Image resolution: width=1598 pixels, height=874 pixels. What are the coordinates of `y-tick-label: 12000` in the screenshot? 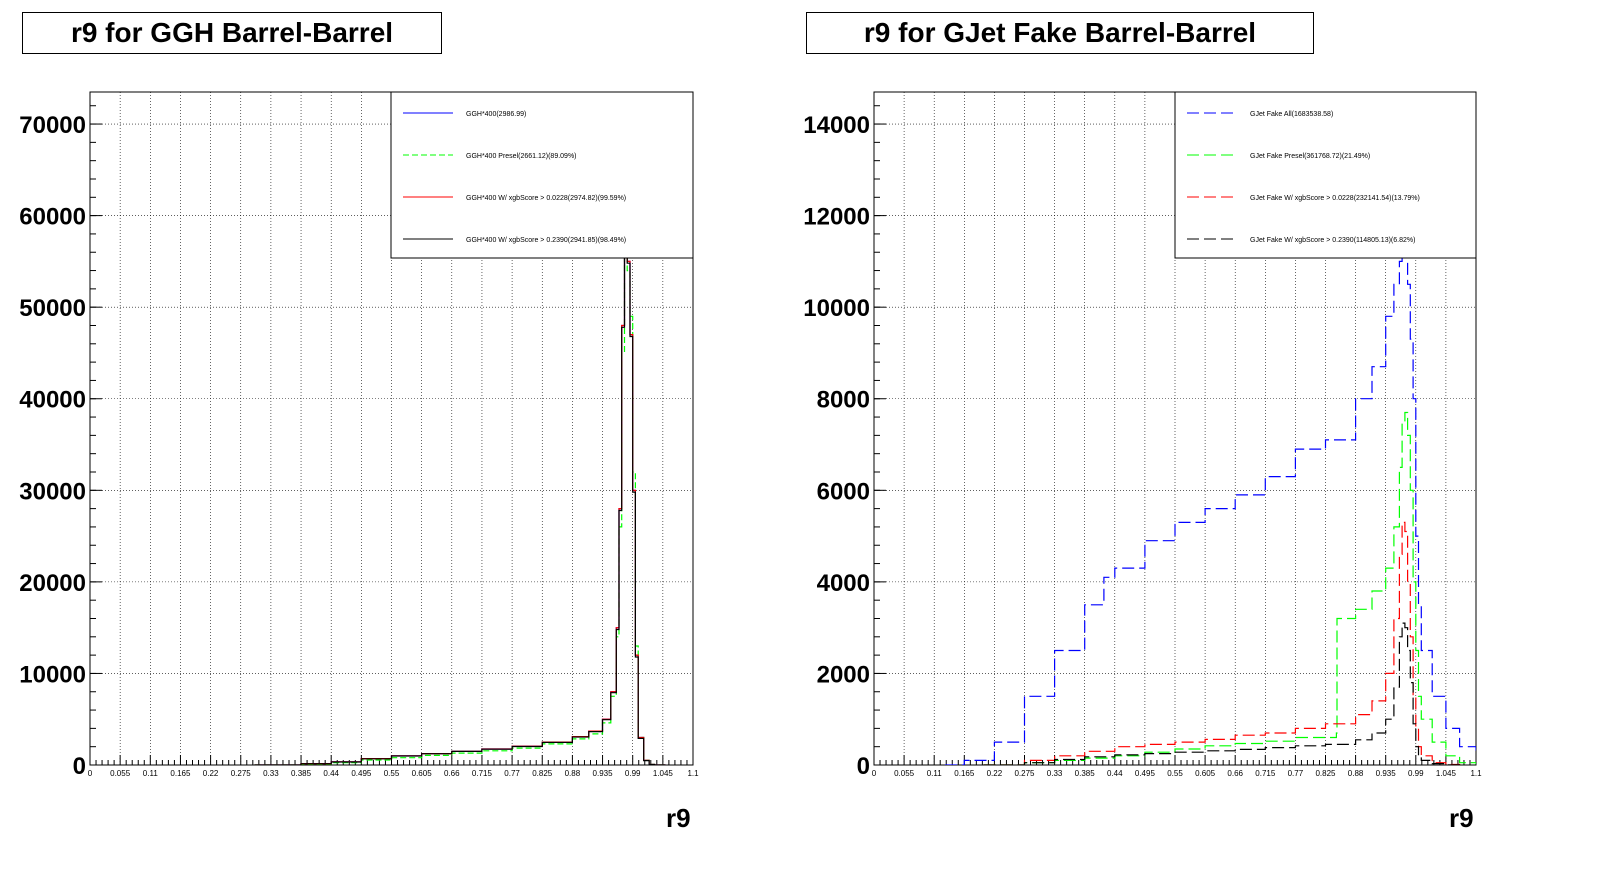 It's located at (836, 217).